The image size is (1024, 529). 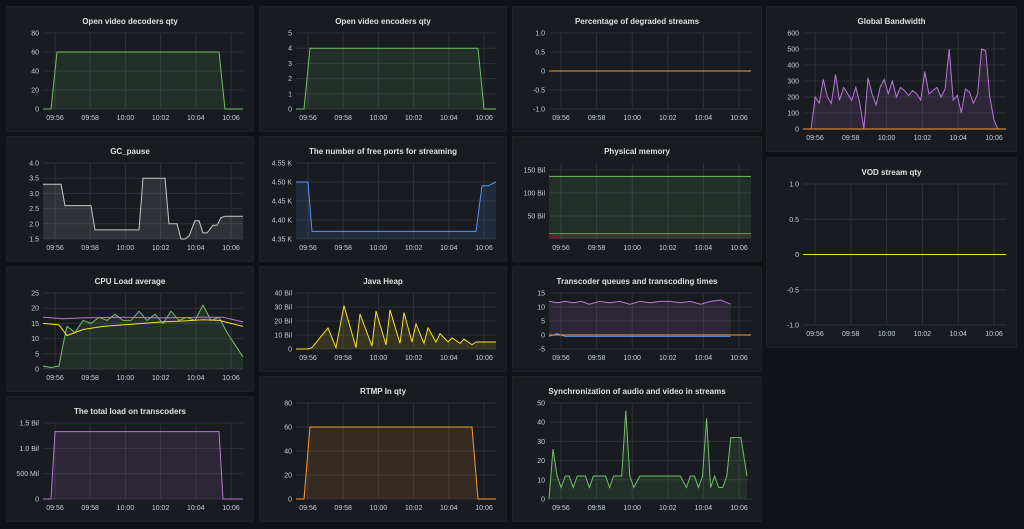 I want to click on panel-title: Java Heap, so click(x=383, y=281).